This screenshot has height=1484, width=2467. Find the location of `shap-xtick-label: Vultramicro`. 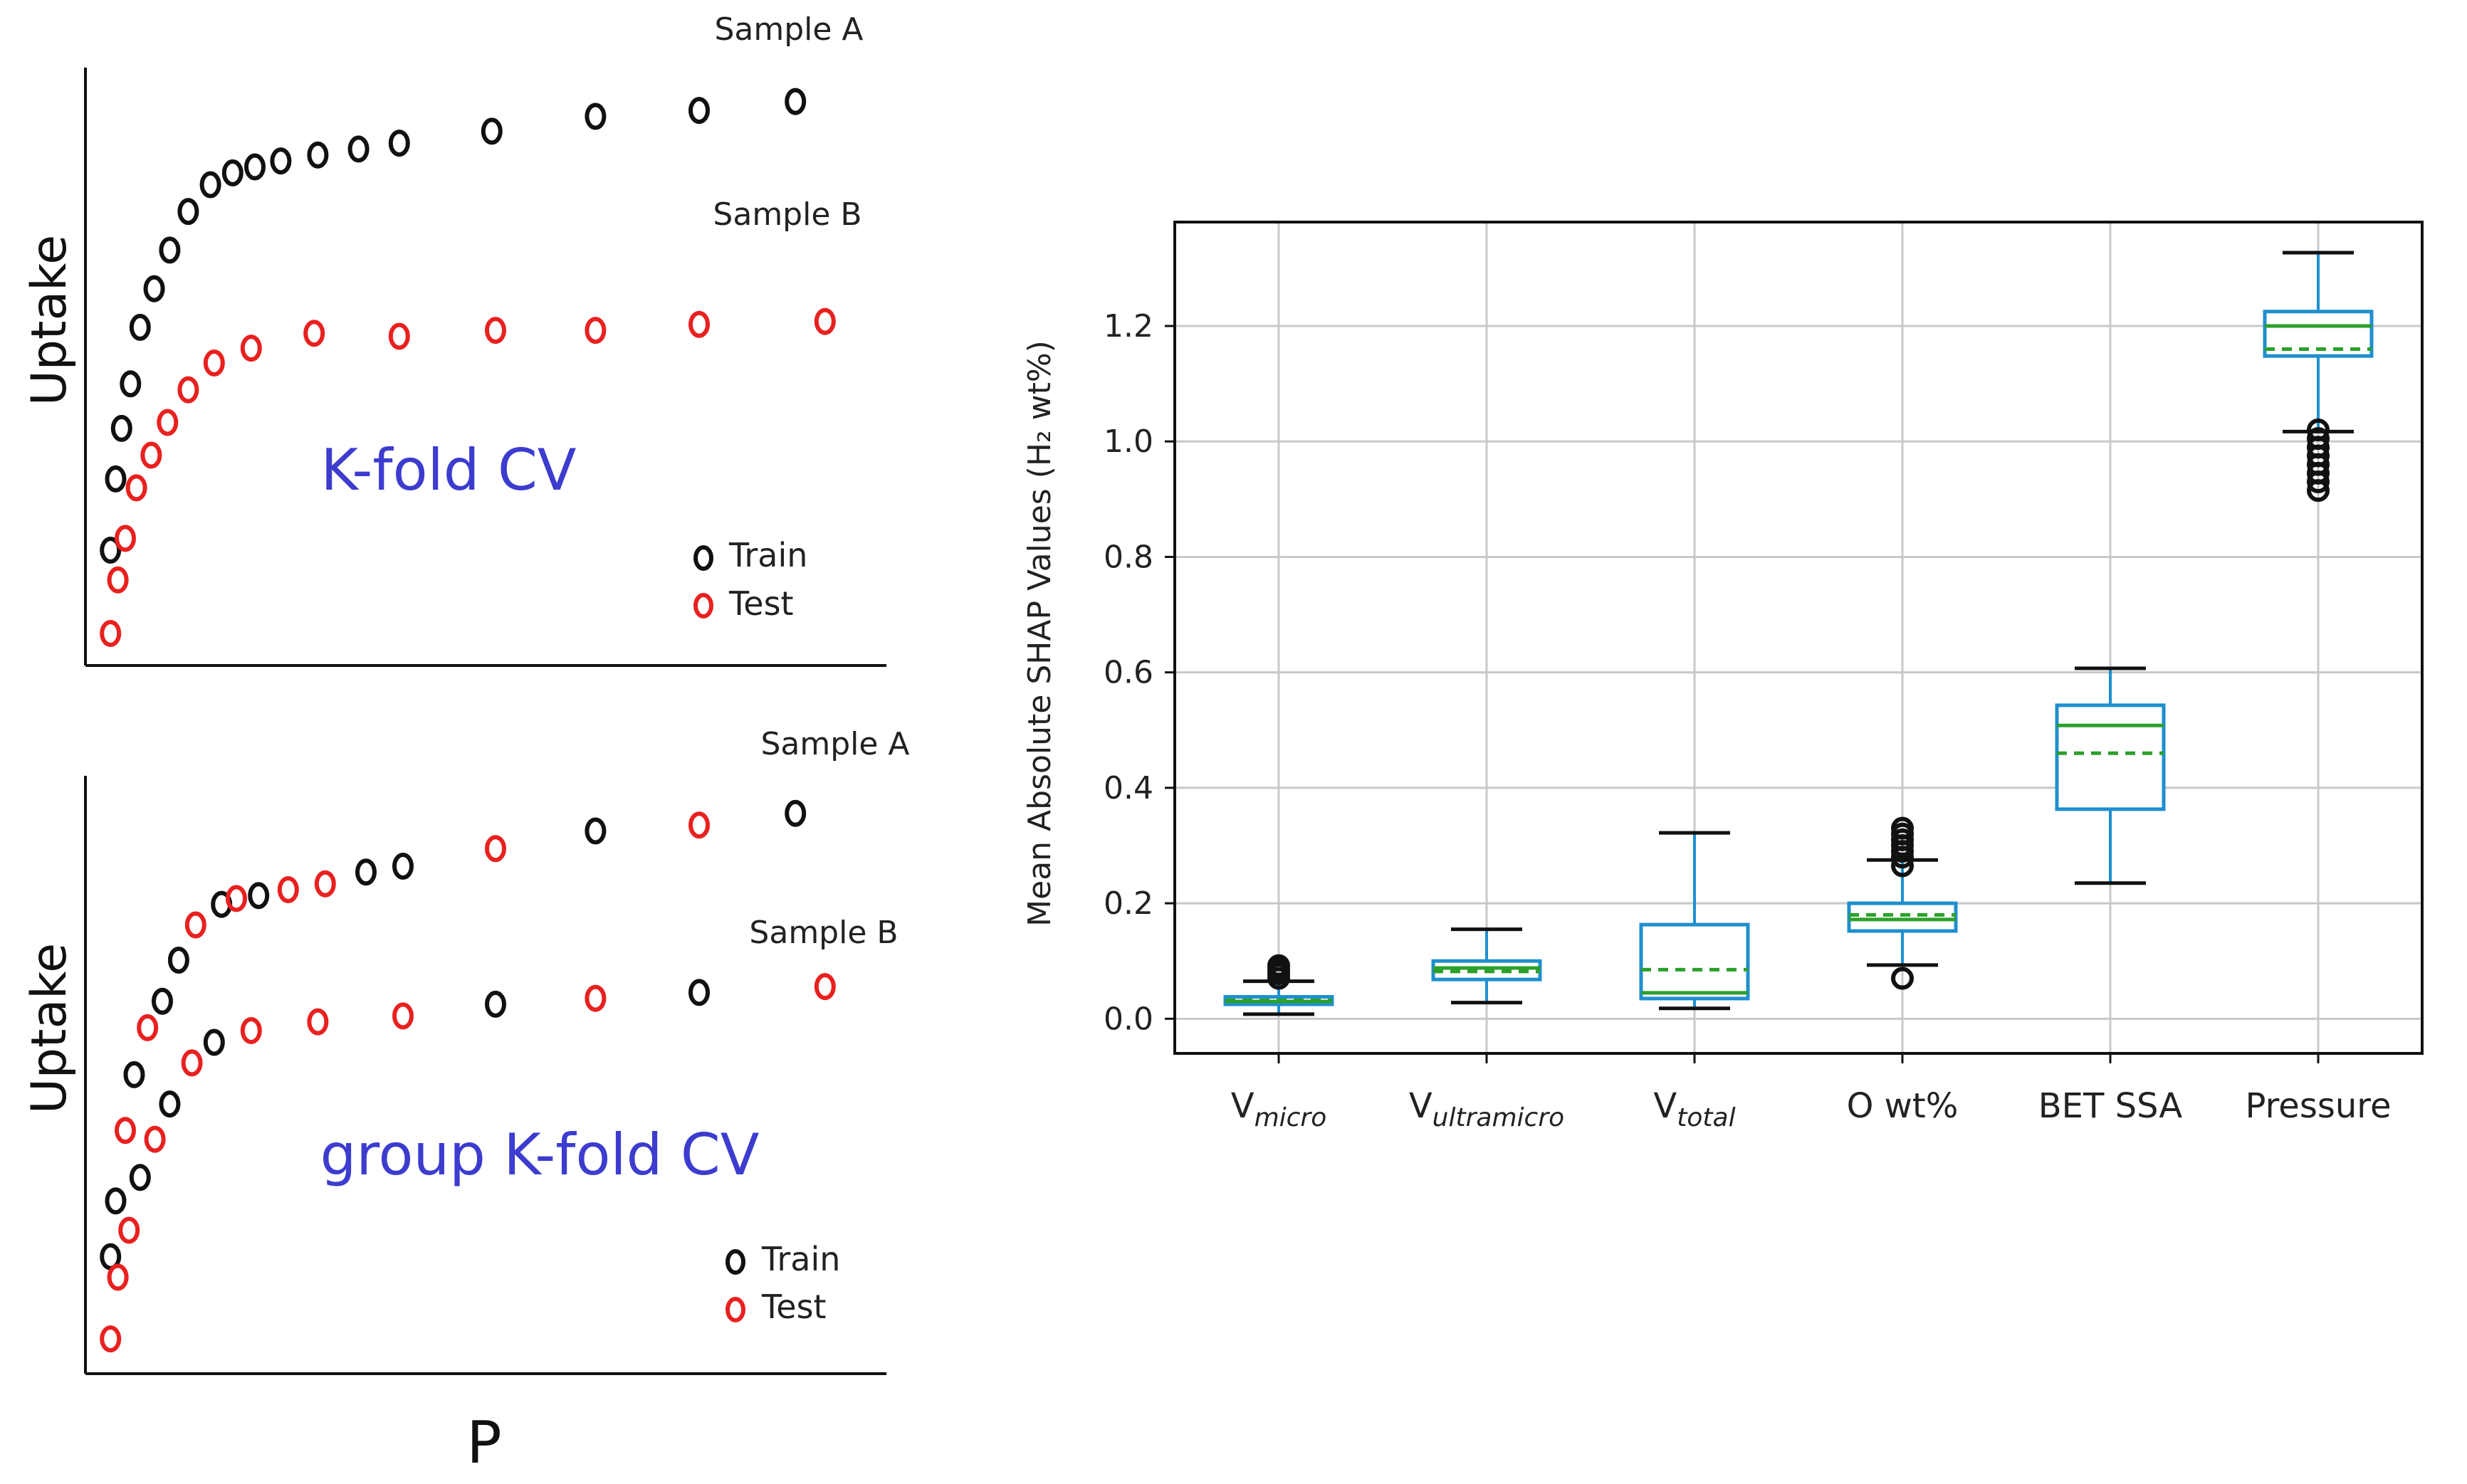

shap-xtick-label: Vultramicro is located at coordinates (1487, 1109).